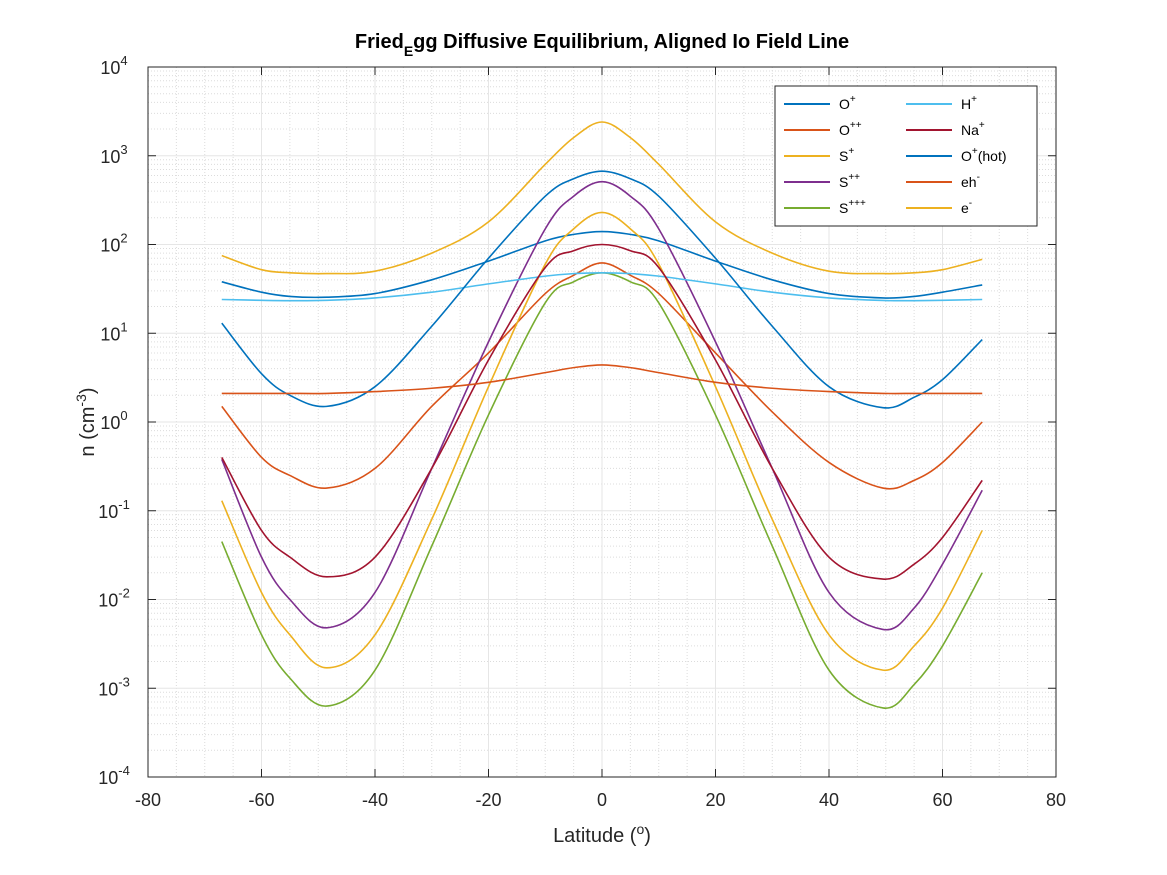 This screenshot has height=875, width=1167. Describe the element at coordinates (970, 181) in the screenshot. I see `legend-label: eh-` at that location.